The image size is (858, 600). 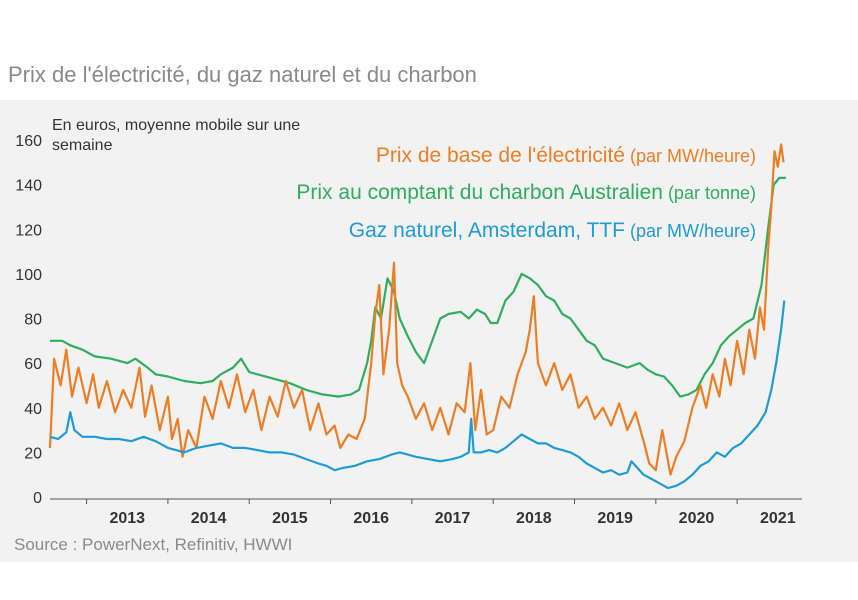 I want to click on source-note: Source : PowerNext, Refinitiv, HWWI, so click(x=153, y=544).